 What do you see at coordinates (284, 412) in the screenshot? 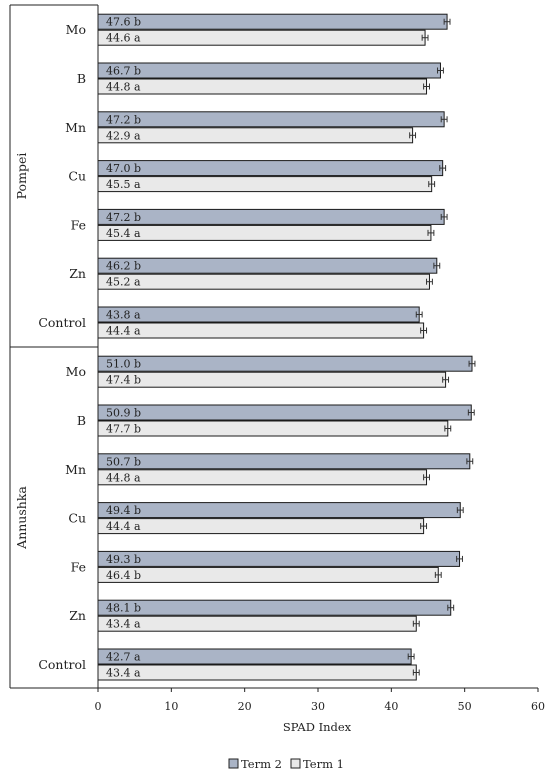
I see `bar-term2-annushka-b` at bounding box center [284, 412].